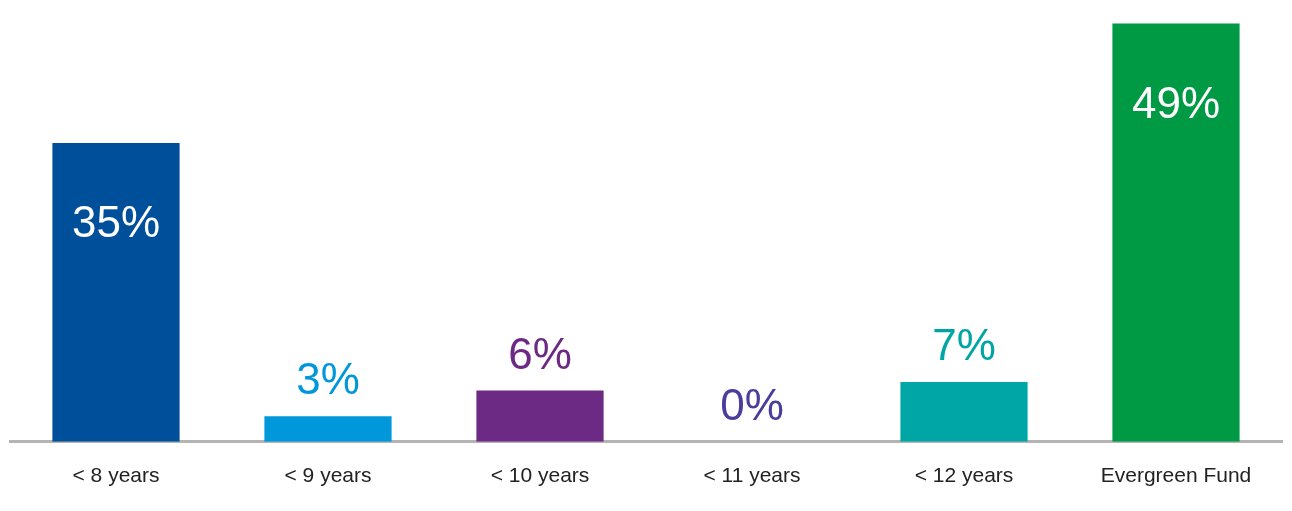 This screenshot has width=1292, height=511. Describe the element at coordinates (328, 475) in the screenshot. I see `x-tick-label: < 9 years` at that location.